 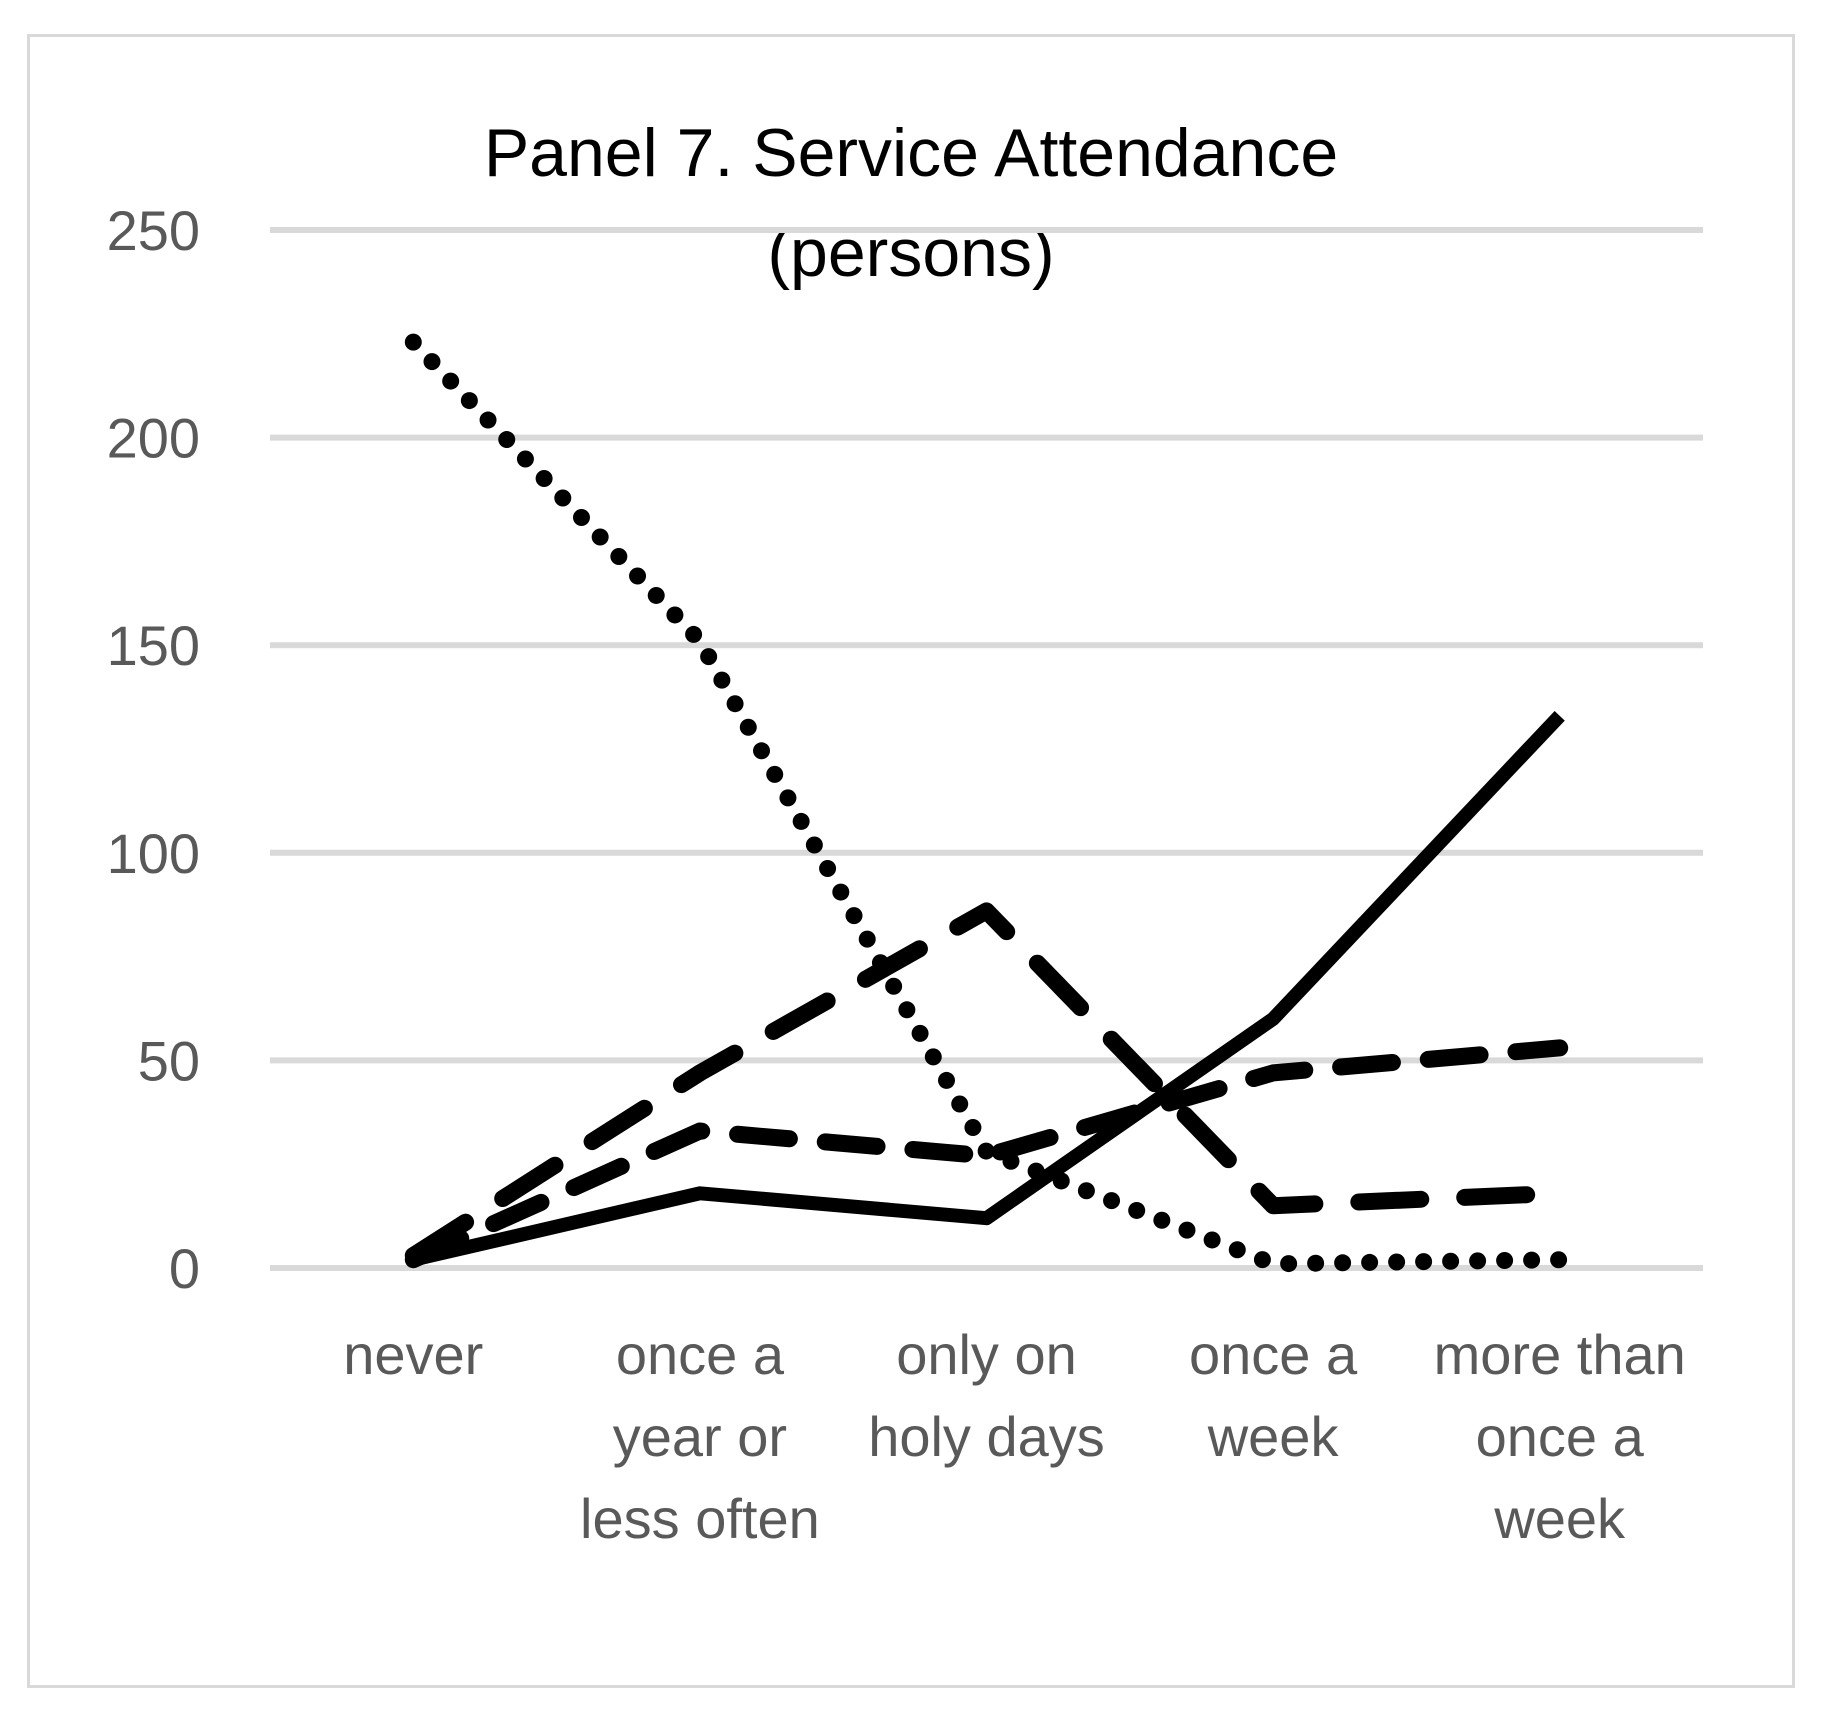 I want to click on series-line-medium-dash, so click(x=986, y=1154).